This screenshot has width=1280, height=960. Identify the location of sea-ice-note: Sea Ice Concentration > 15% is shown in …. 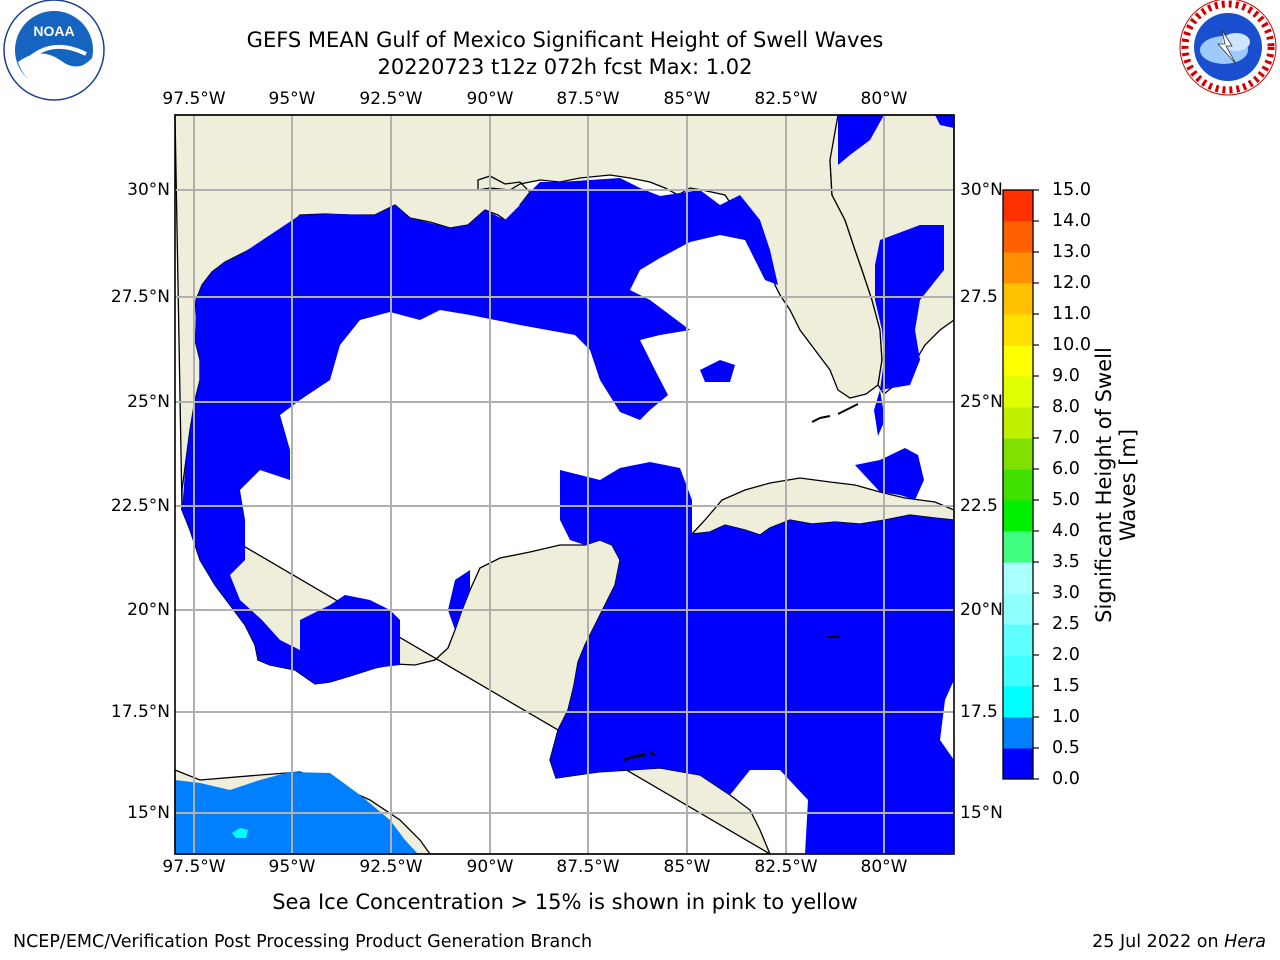
(565, 902).